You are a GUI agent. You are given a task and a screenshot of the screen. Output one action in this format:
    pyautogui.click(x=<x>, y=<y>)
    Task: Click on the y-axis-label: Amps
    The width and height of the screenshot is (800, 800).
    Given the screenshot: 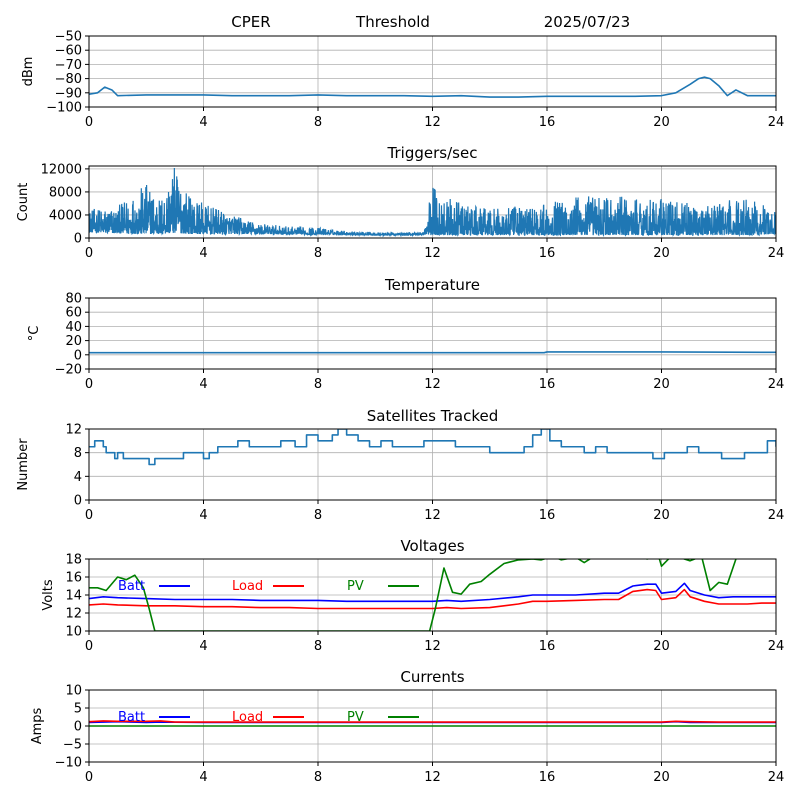 What is the action you would take?
    pyautogui.click(x=37, y=725)
    